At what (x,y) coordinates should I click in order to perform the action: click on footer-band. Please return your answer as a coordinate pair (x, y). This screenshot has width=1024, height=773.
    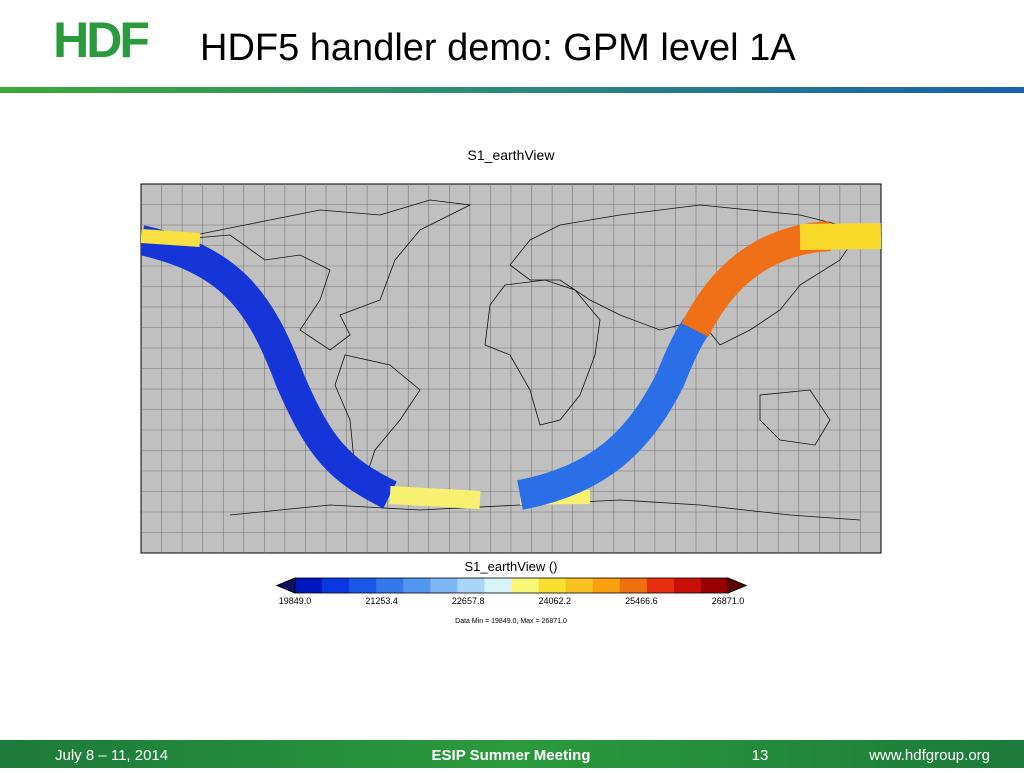
    Looking at the image, I should click on (512, 754).